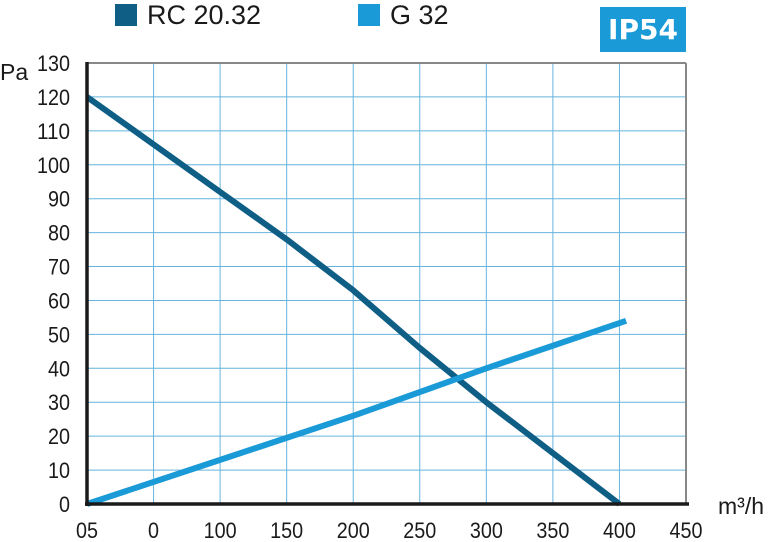  I want to click on x-tick-label: 250, so click(419, 530).